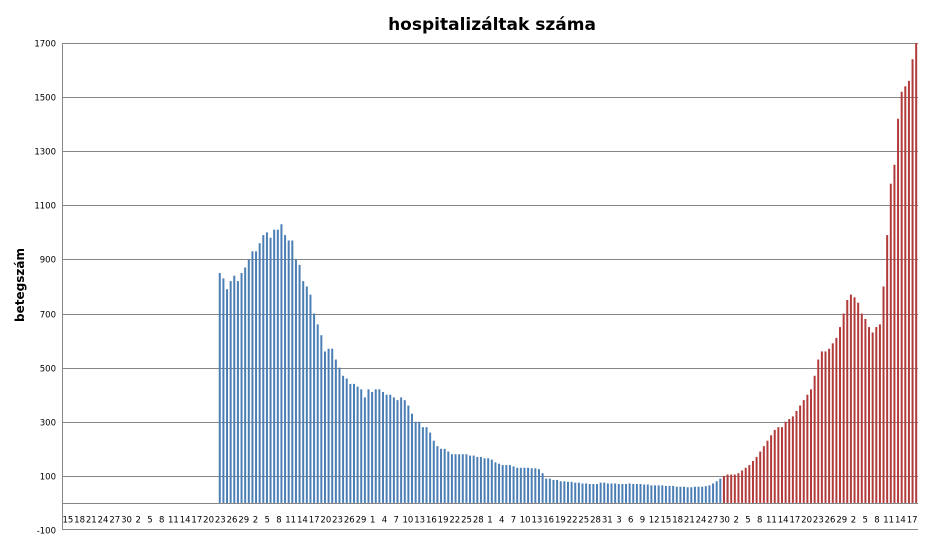 This screenshot has width=931, height=542. Describe the element at coordinates (630, 521) in the screenshot. I see `x-tick-label: 6` at that location.